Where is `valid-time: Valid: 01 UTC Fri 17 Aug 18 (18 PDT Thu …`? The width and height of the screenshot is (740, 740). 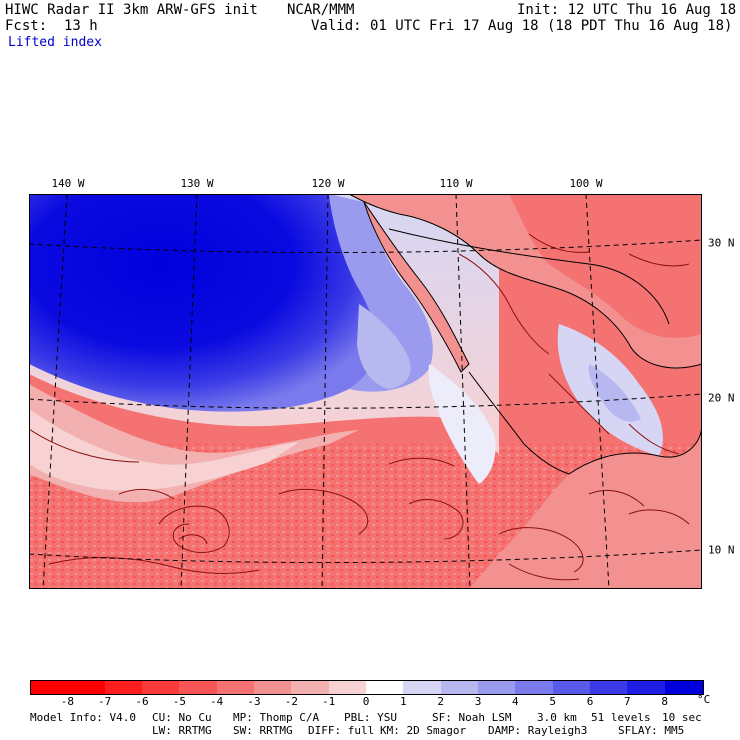
valid-time: Valid: 01 UTC Fri 17 Aug 18 (18 PDT Thu … is located at coordinates (522, 26).